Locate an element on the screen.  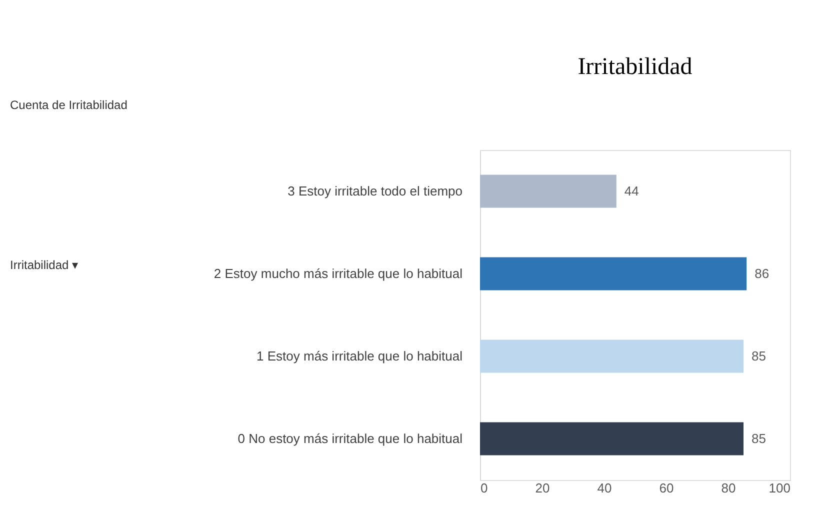
text: Cuenta de Irritabilidad is located at coordinates (69, 105).